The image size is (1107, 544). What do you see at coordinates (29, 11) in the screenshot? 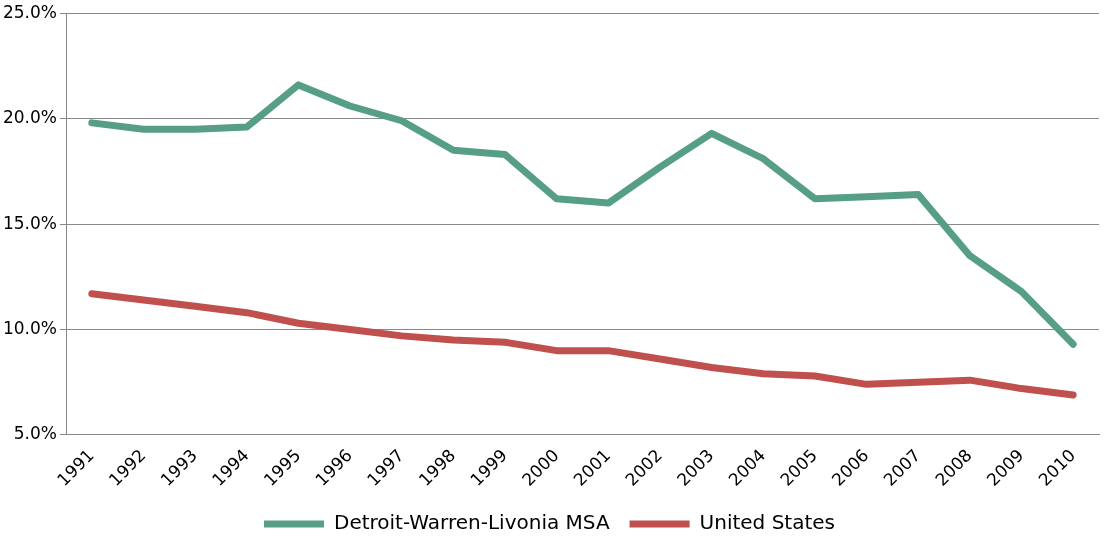
I see `y-tick-label: 25.0%` at bounding box center [29, 11].